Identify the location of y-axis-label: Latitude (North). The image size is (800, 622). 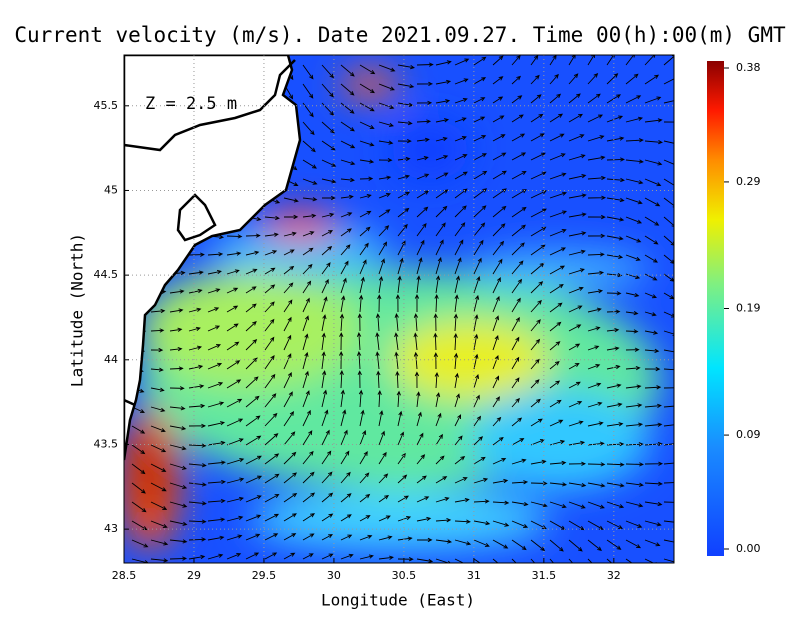
(77, 310).